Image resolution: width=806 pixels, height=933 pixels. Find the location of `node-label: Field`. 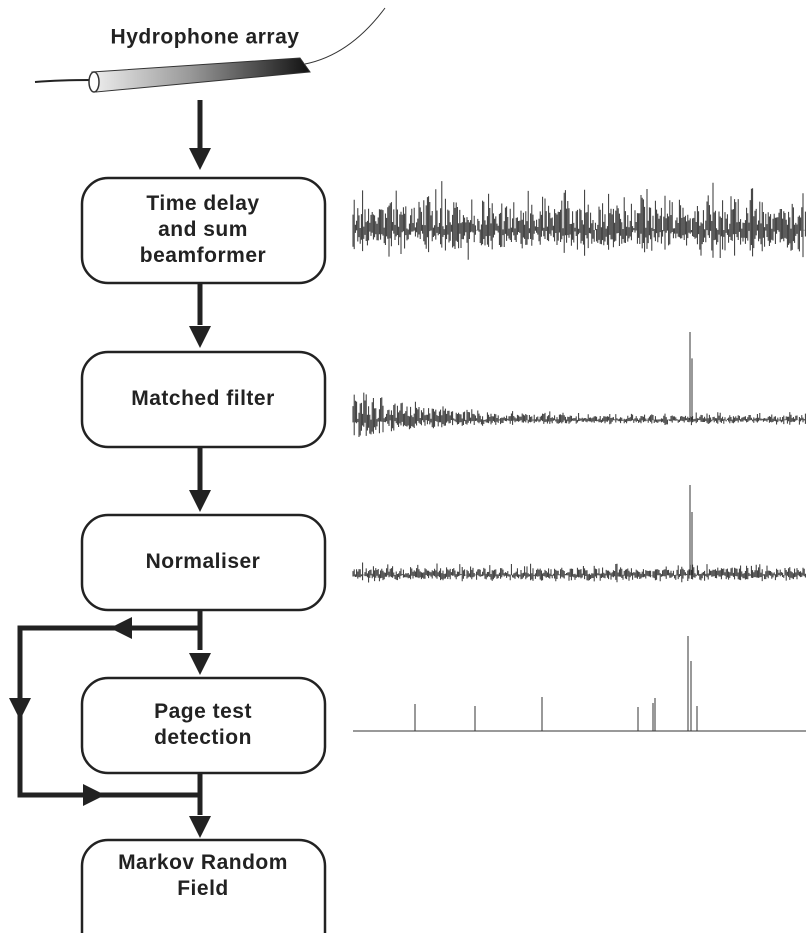

node-label: Field is located at coordinates (203, 888).